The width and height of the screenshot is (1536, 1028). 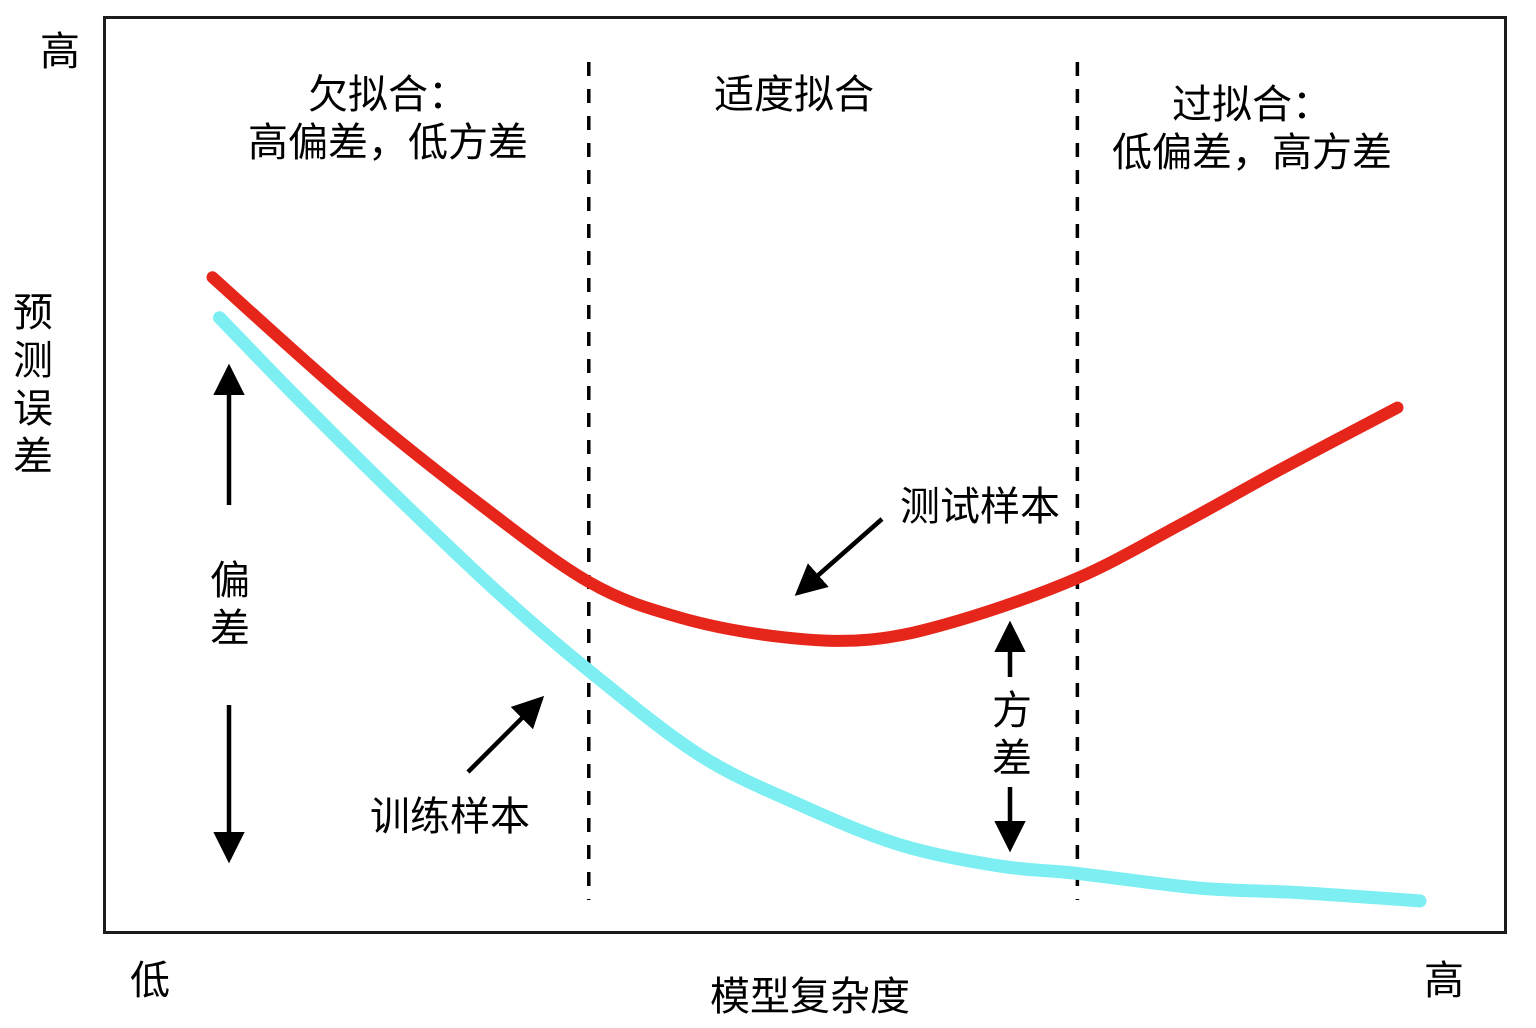 What do you see at coordinates (1444, 981) in the screenshot?
I see `x-axis-high-label: 高` at bounding box center [1444, 981].